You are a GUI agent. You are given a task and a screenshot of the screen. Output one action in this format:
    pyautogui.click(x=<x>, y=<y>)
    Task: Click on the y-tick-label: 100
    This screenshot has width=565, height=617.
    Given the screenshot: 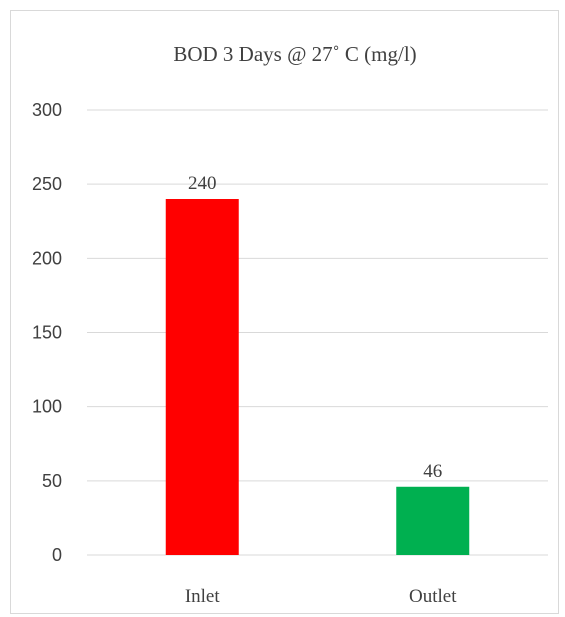 What is the action you would take?
    pyautogui.click(x=47, y=407)
    